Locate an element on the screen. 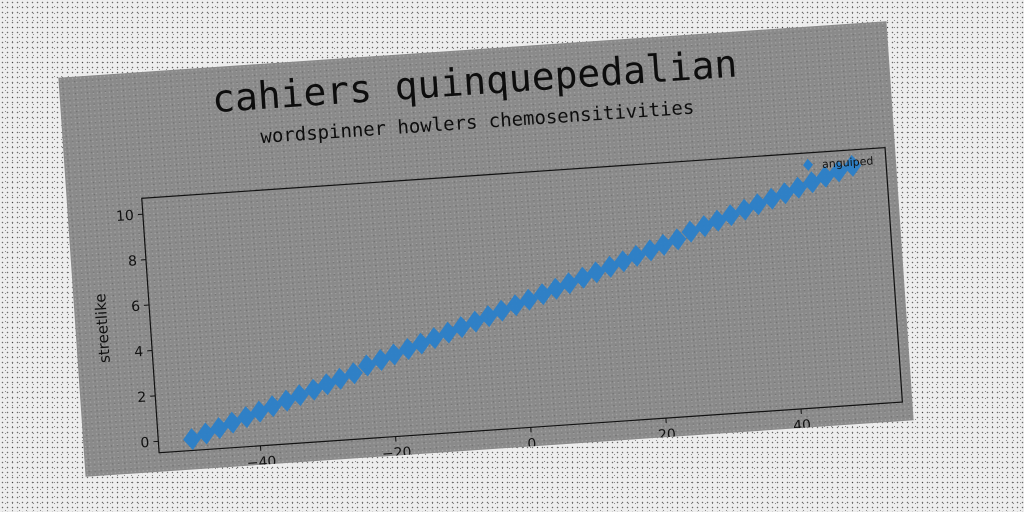 This screenshot has width=1024, height=512. legend-entry-label: anguiped is located at coordinates (848, 162).